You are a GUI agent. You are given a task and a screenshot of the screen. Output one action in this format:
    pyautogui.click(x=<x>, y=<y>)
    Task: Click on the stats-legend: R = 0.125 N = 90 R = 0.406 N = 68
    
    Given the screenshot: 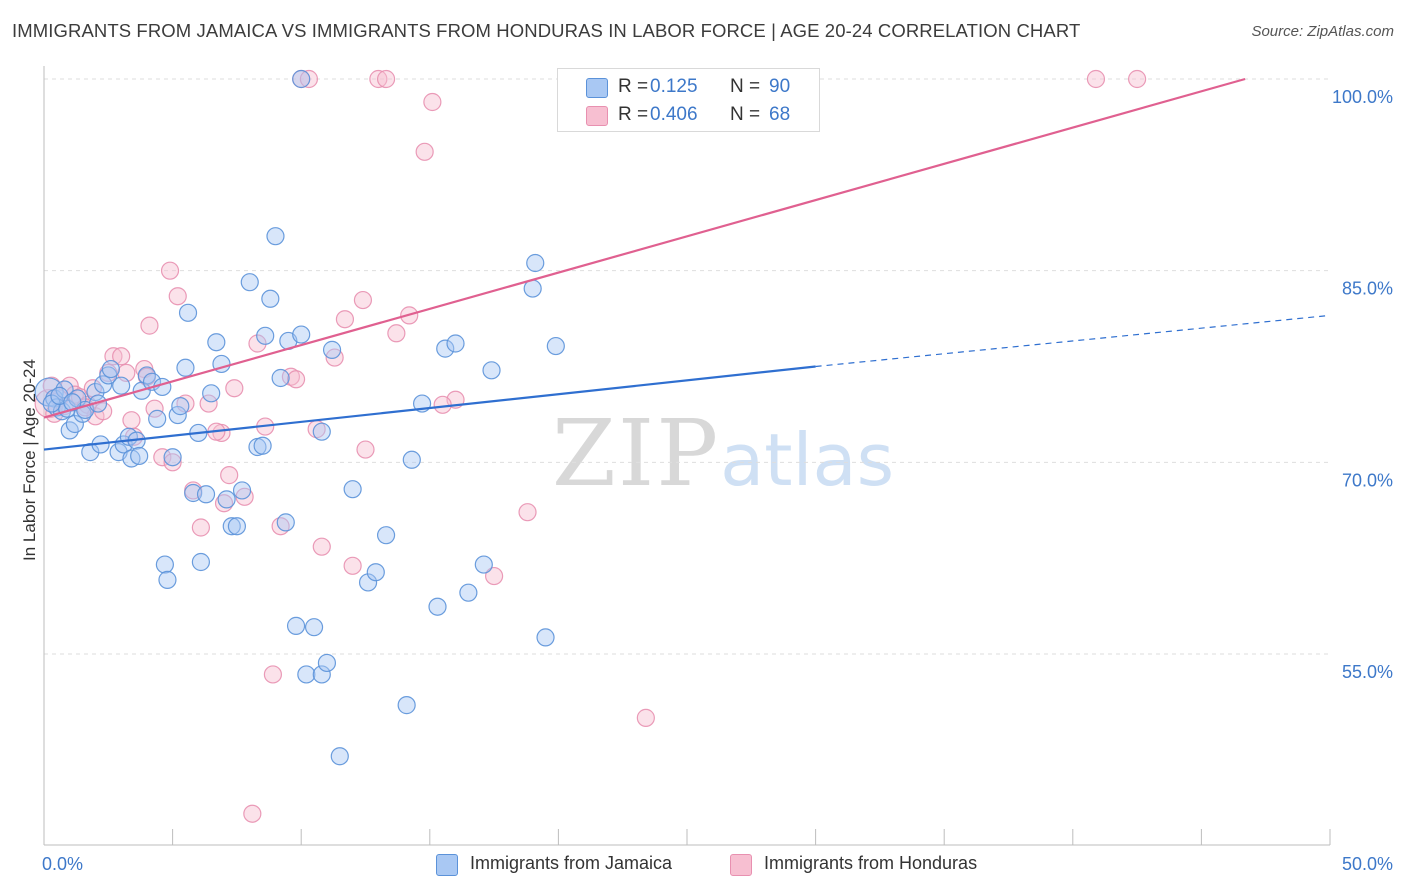 What is the action you would take?
    pyautogui.click(x=688, y=100)
    